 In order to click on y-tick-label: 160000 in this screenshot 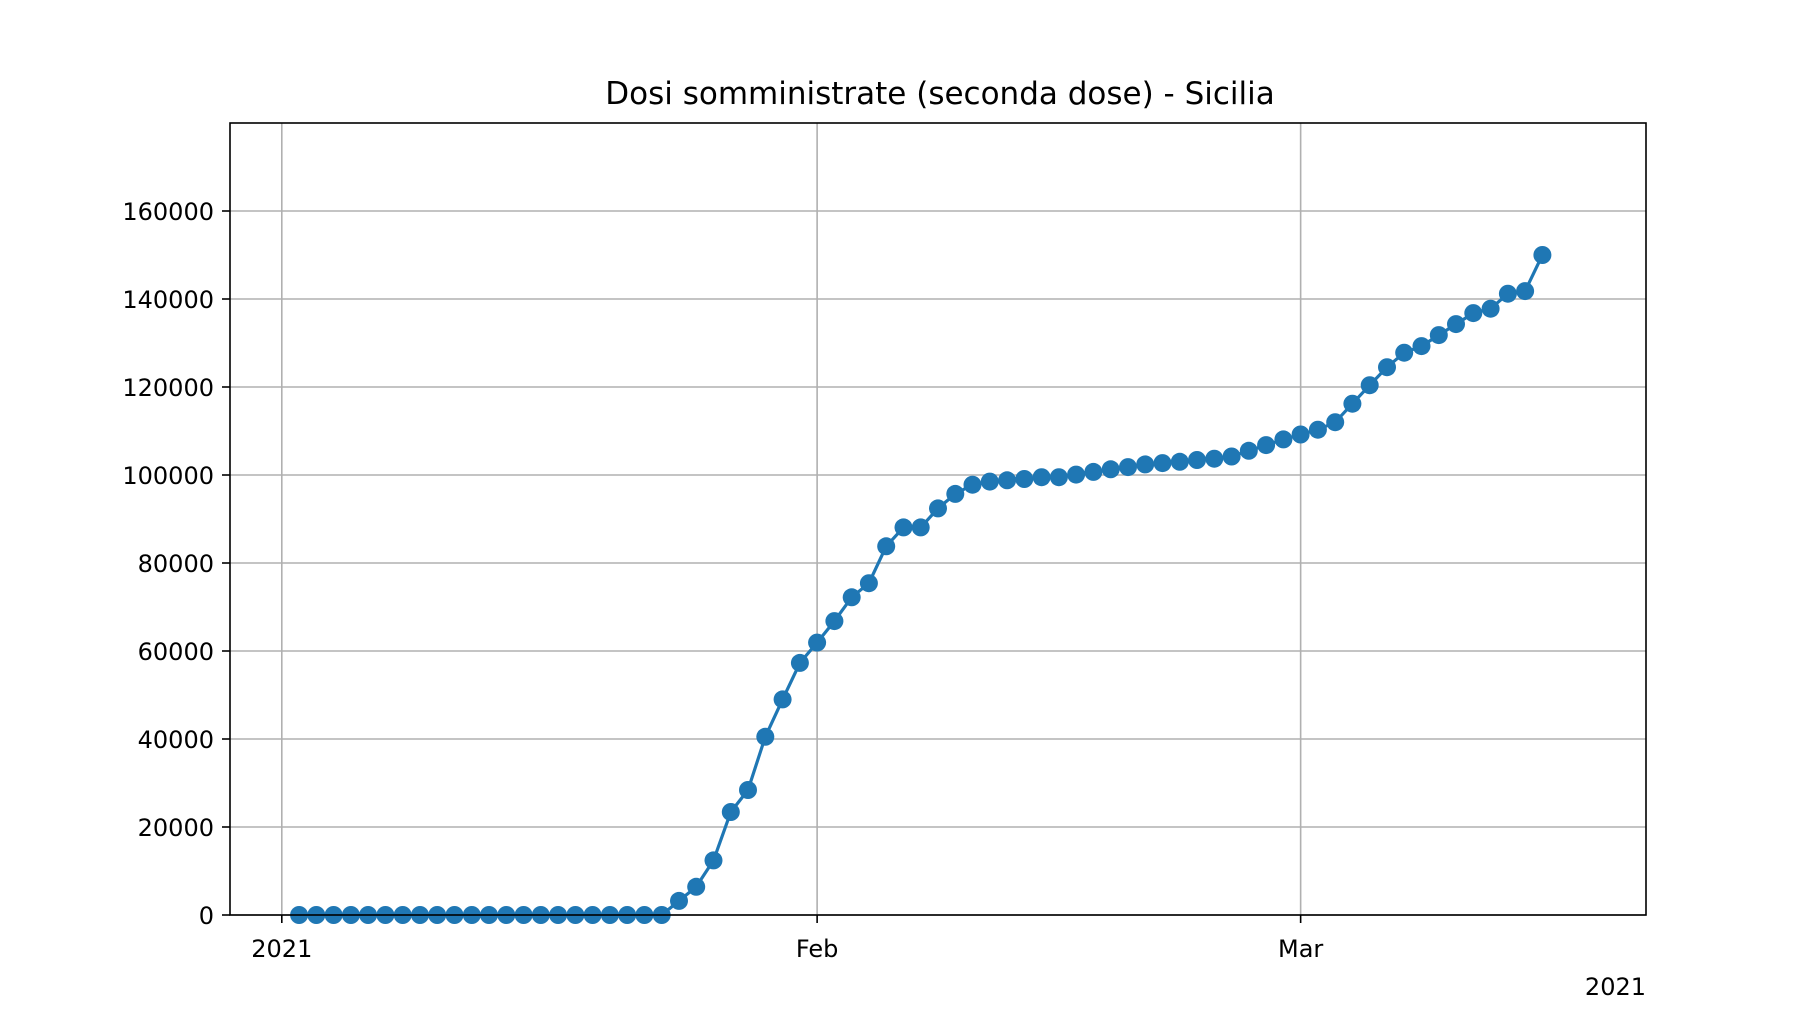, I will do `click(168, 212)`.